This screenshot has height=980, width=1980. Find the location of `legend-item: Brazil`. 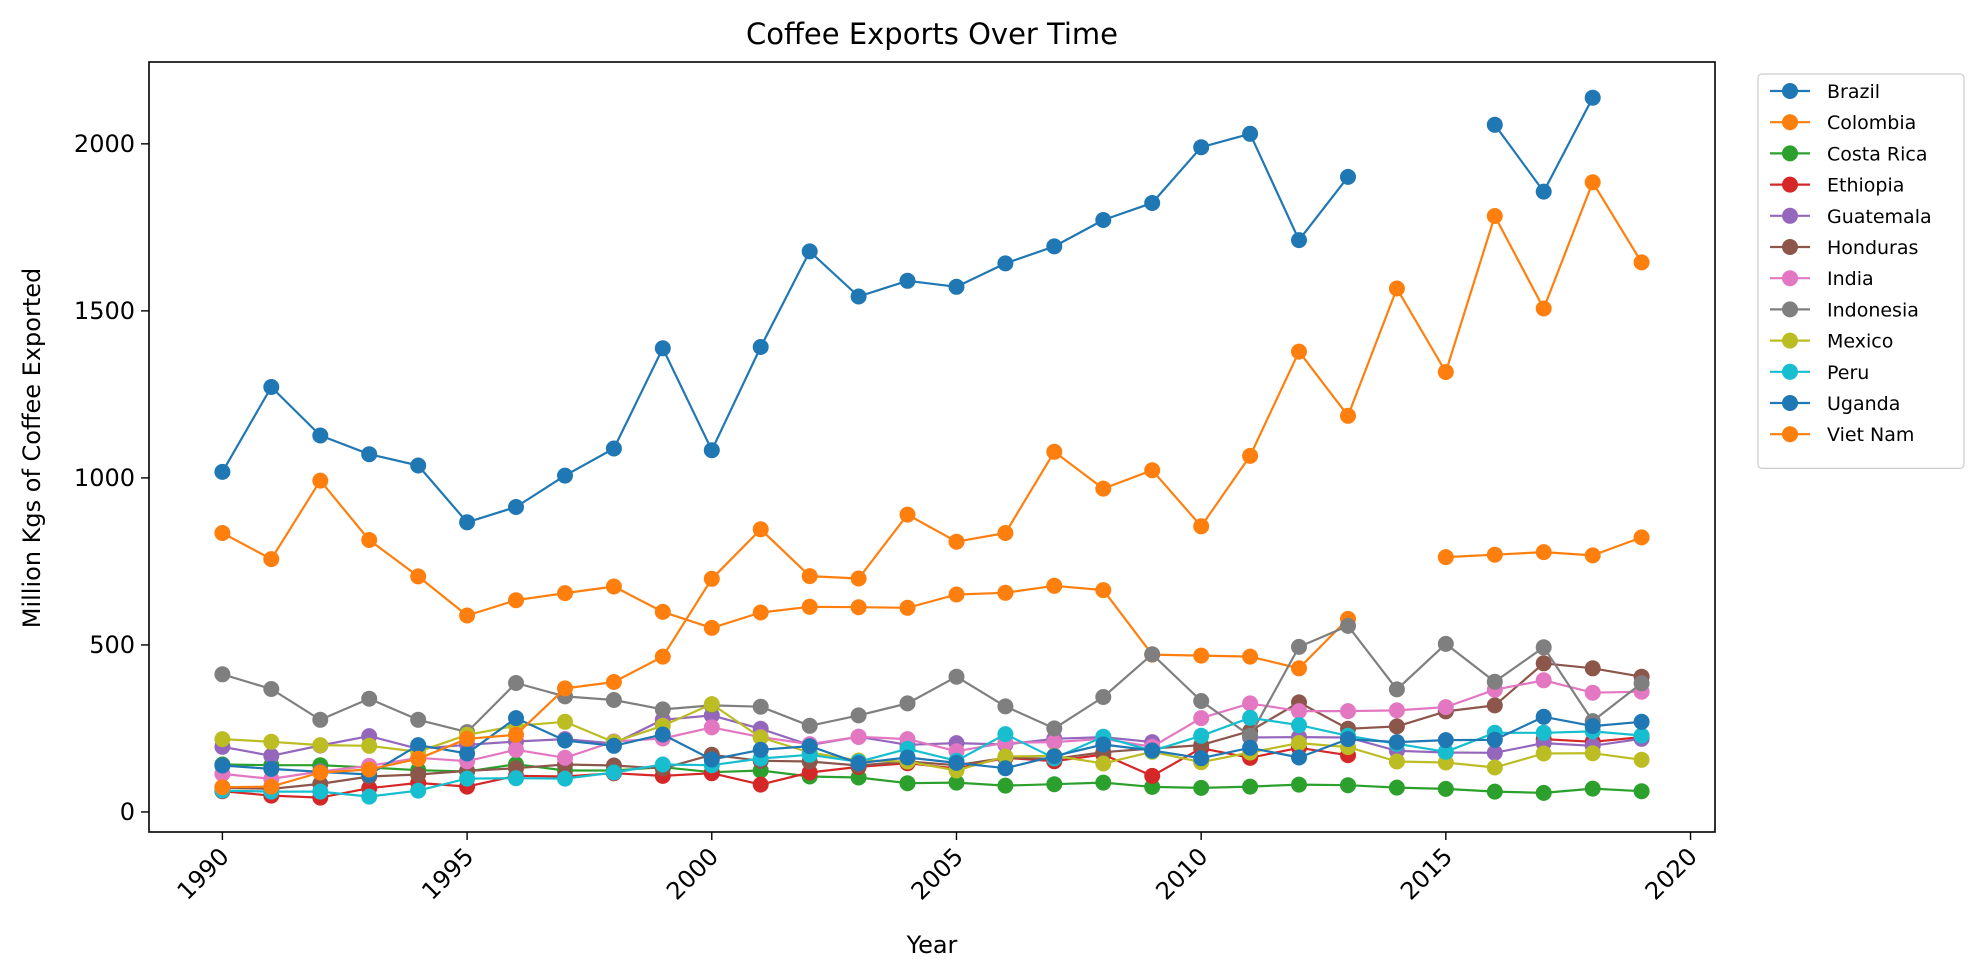

legend-item: Brazil is located at coordinates (1825, 92).